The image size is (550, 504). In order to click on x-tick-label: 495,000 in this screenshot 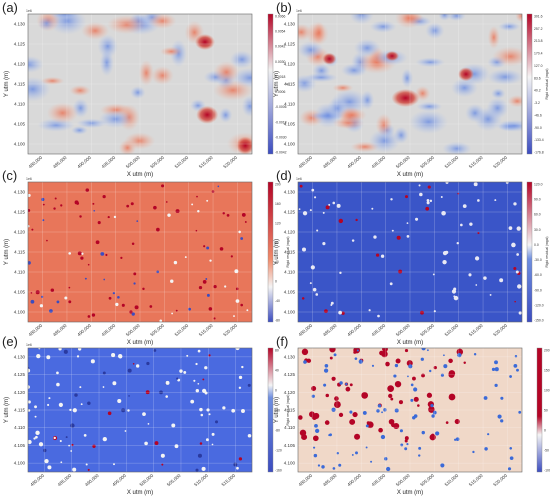, I will do `click(379, 162)`.